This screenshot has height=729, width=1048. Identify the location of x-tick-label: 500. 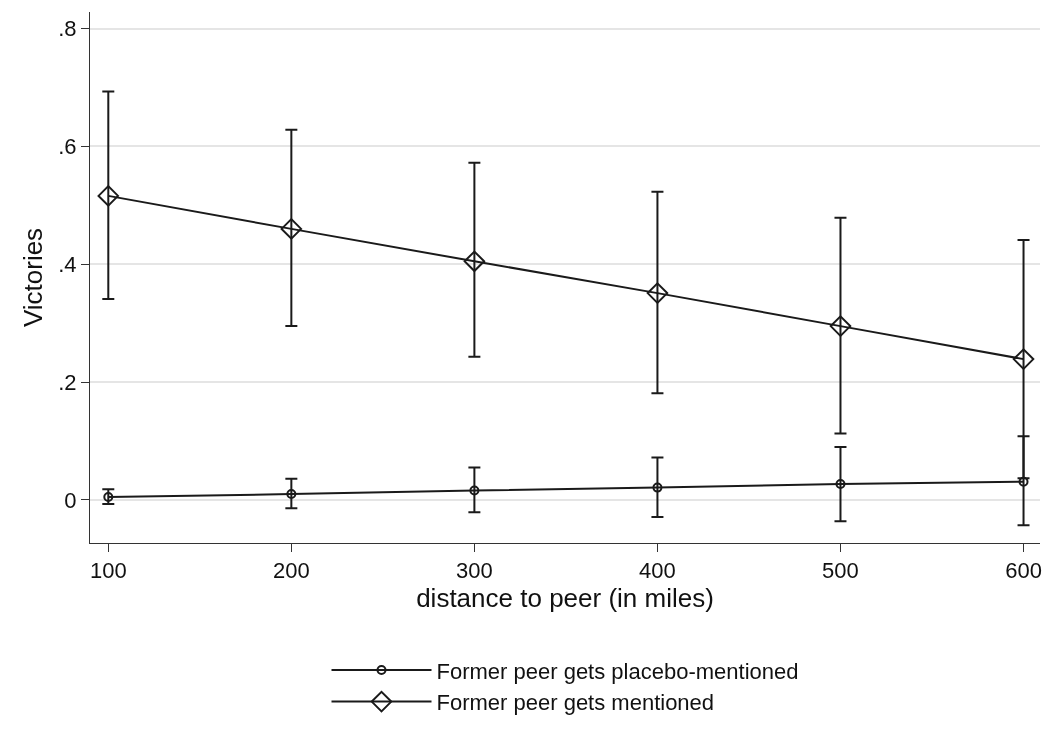
(840, 571).